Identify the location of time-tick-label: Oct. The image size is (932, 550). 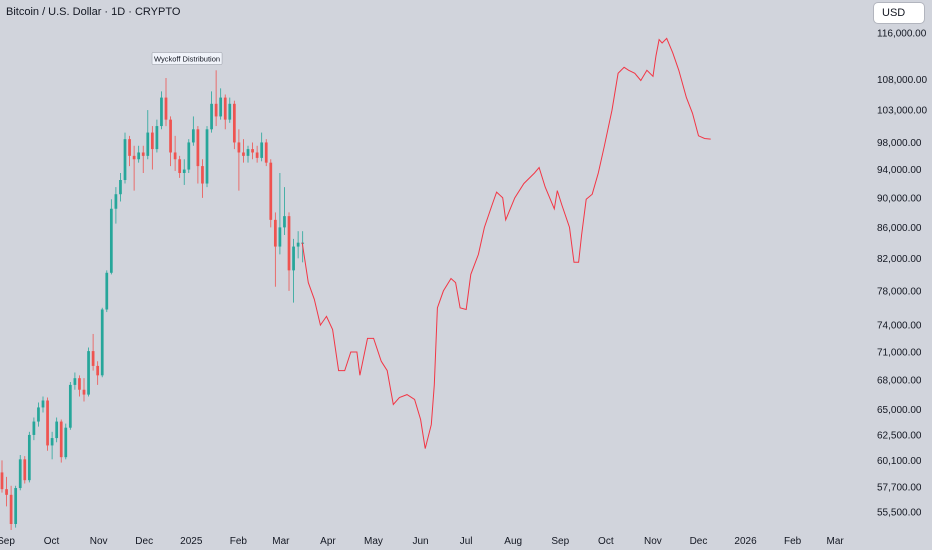
(52, 541).